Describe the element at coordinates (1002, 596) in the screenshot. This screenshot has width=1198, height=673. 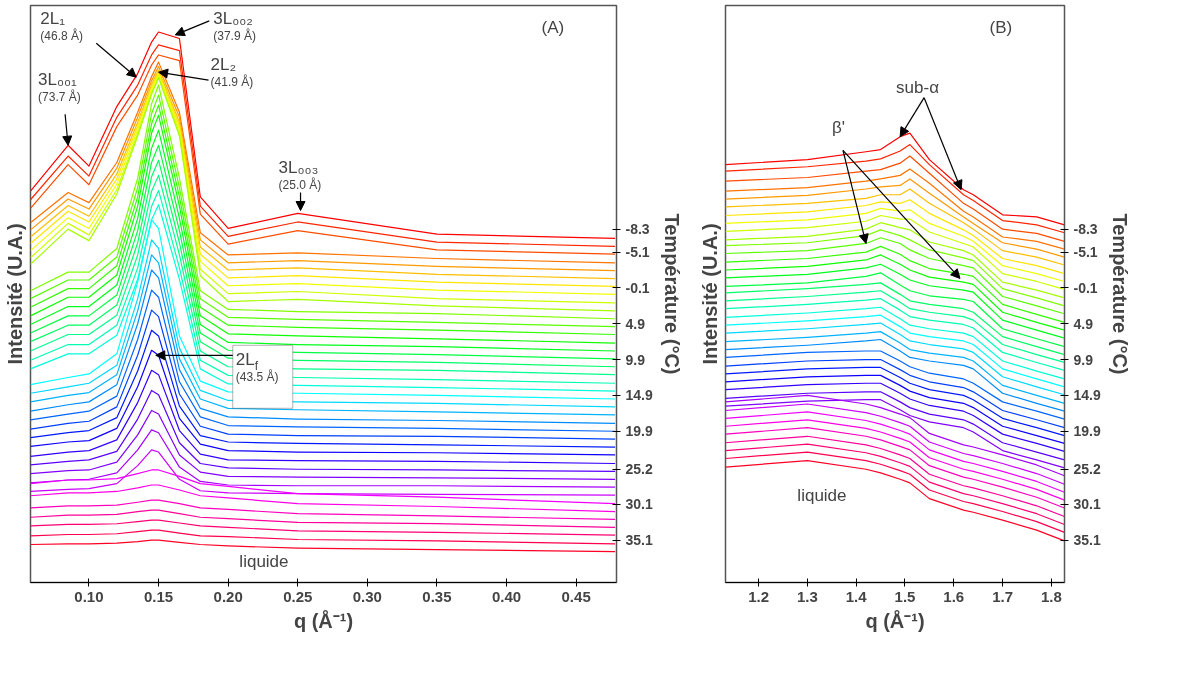
I see `x-tick-label: 1.7` at that location.